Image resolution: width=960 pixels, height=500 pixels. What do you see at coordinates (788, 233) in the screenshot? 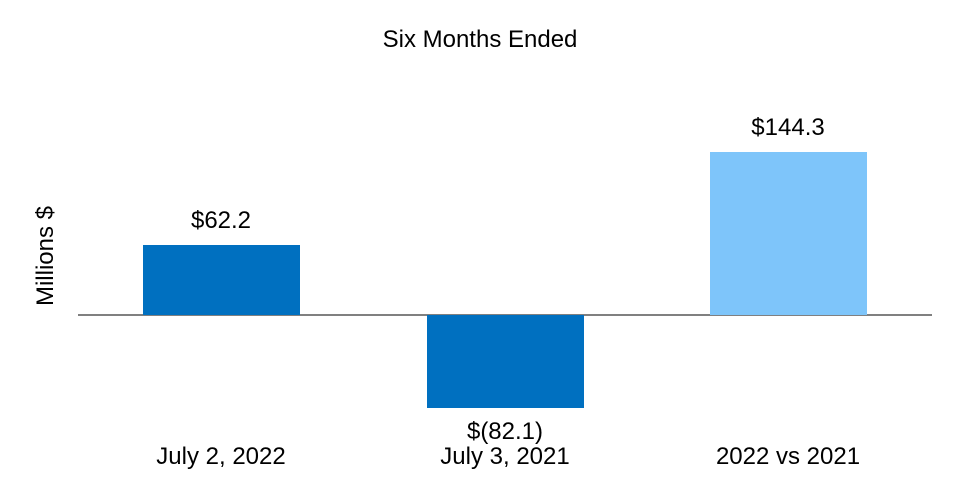
I see `bar-2022-vs-2021` at bounding box center [788, 233].